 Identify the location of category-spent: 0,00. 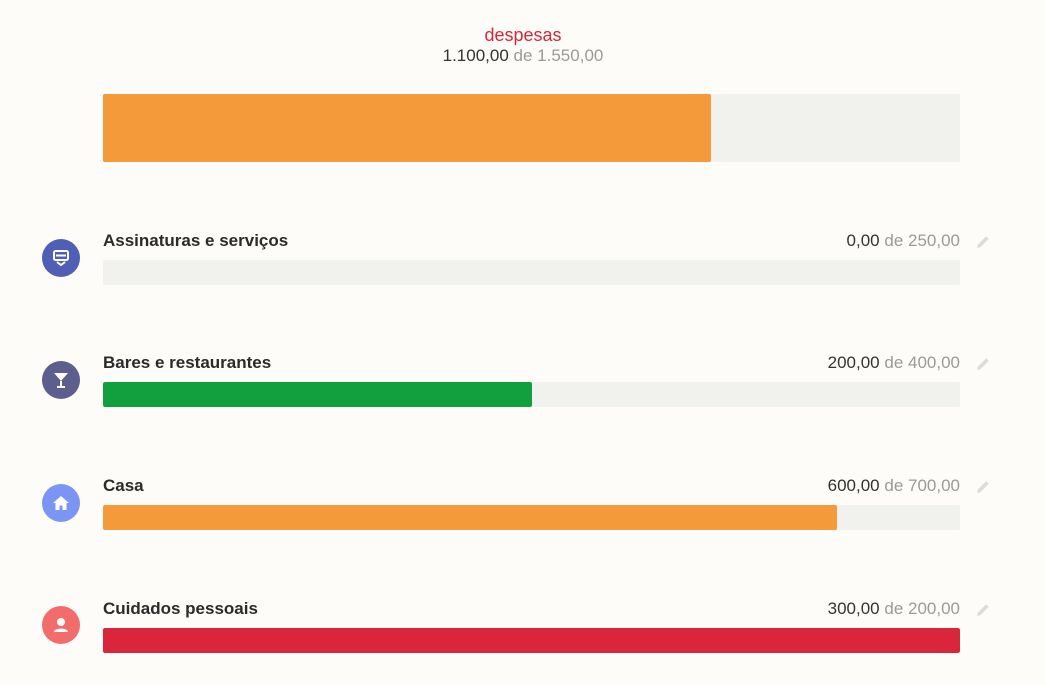
(863, 240).